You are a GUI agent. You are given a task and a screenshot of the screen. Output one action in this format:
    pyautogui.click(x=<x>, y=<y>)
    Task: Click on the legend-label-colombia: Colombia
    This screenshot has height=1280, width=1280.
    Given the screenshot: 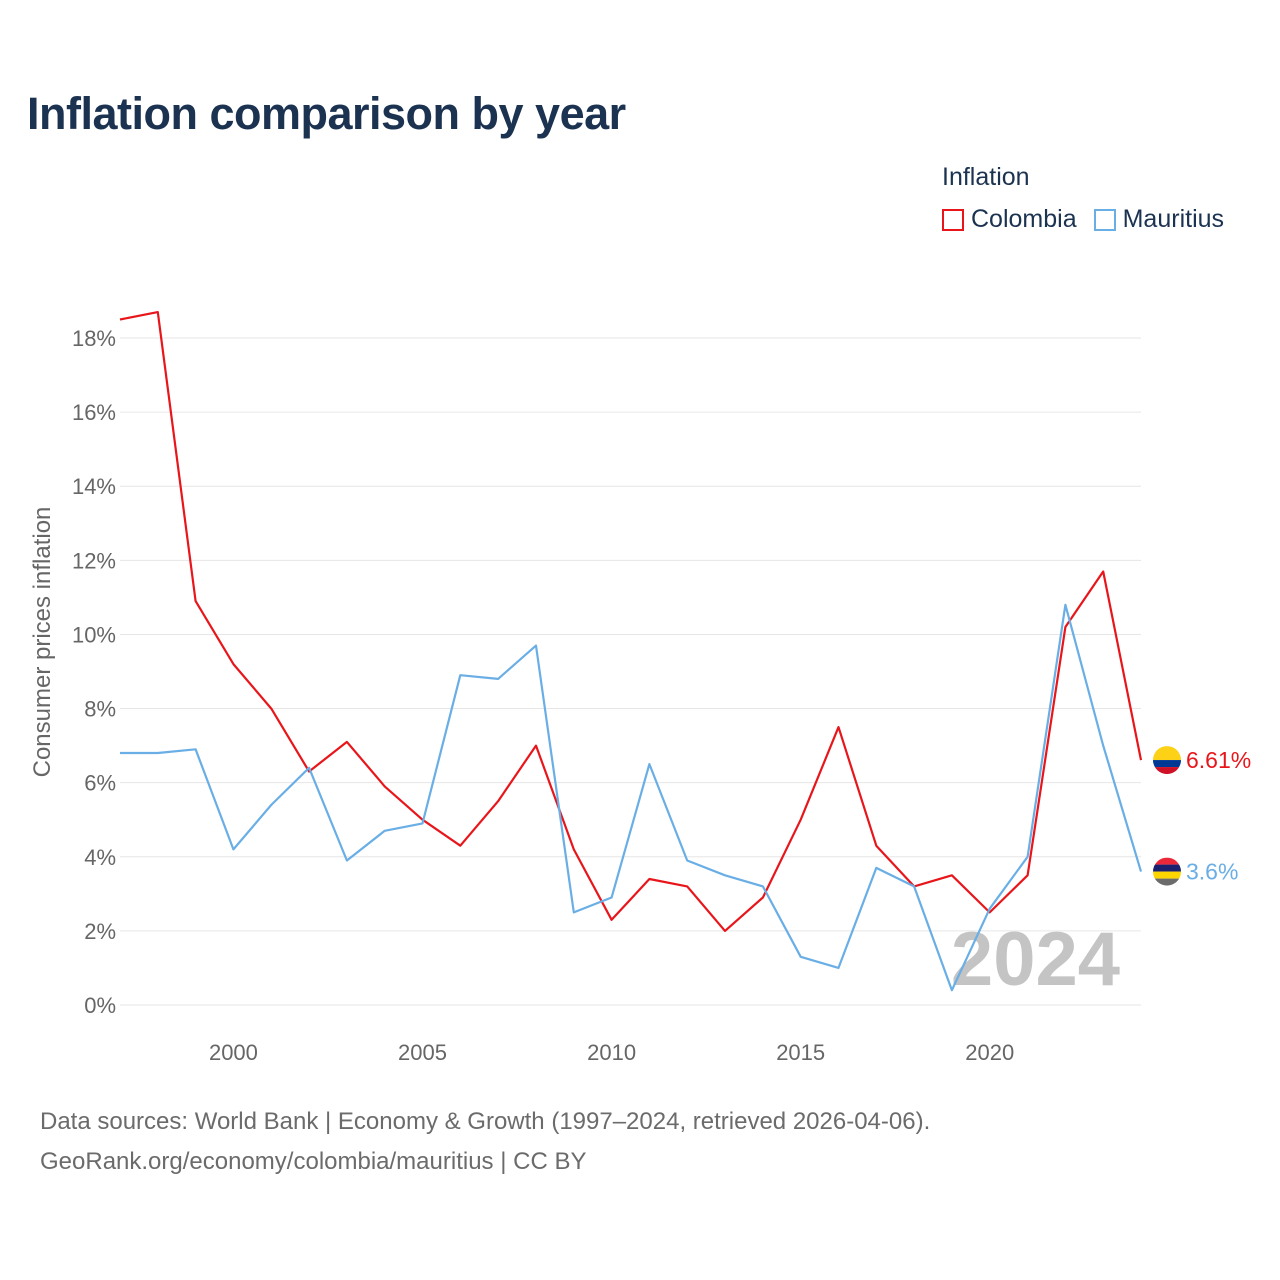 What is the action you would take?
    pyautogui.click(x=1024, y=219)
    